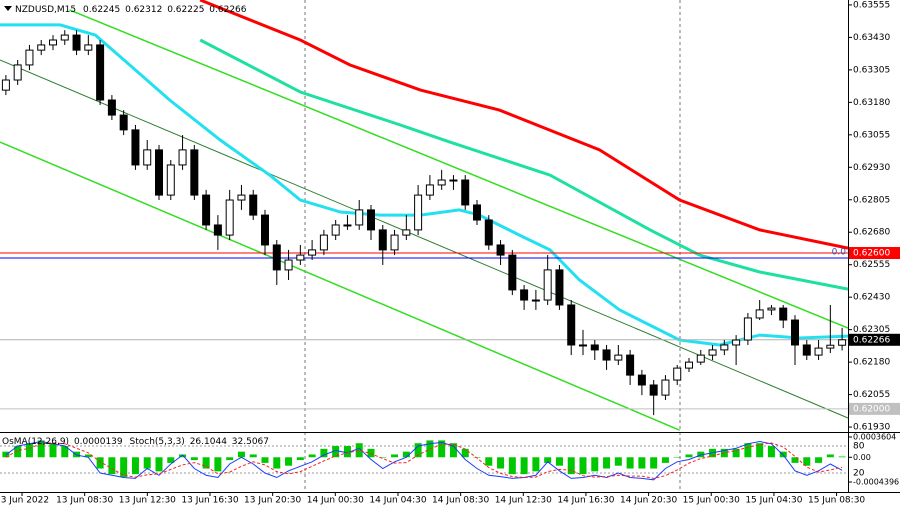 The width and height of the screenshot is (900, 507). What do you see at coordinates (250, 442) in the screenshot?
I see `stoch-signal-value: 32.5067` at bounding box center [250, 442].